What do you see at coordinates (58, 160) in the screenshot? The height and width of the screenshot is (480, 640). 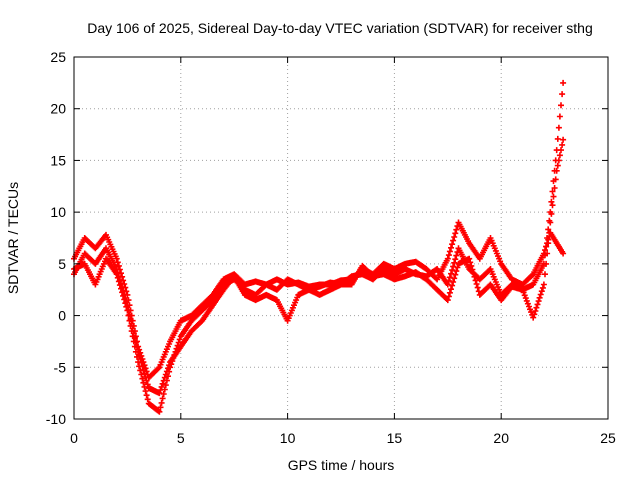 I see `y-tick-label: 15` at bounding box center [58, 160].